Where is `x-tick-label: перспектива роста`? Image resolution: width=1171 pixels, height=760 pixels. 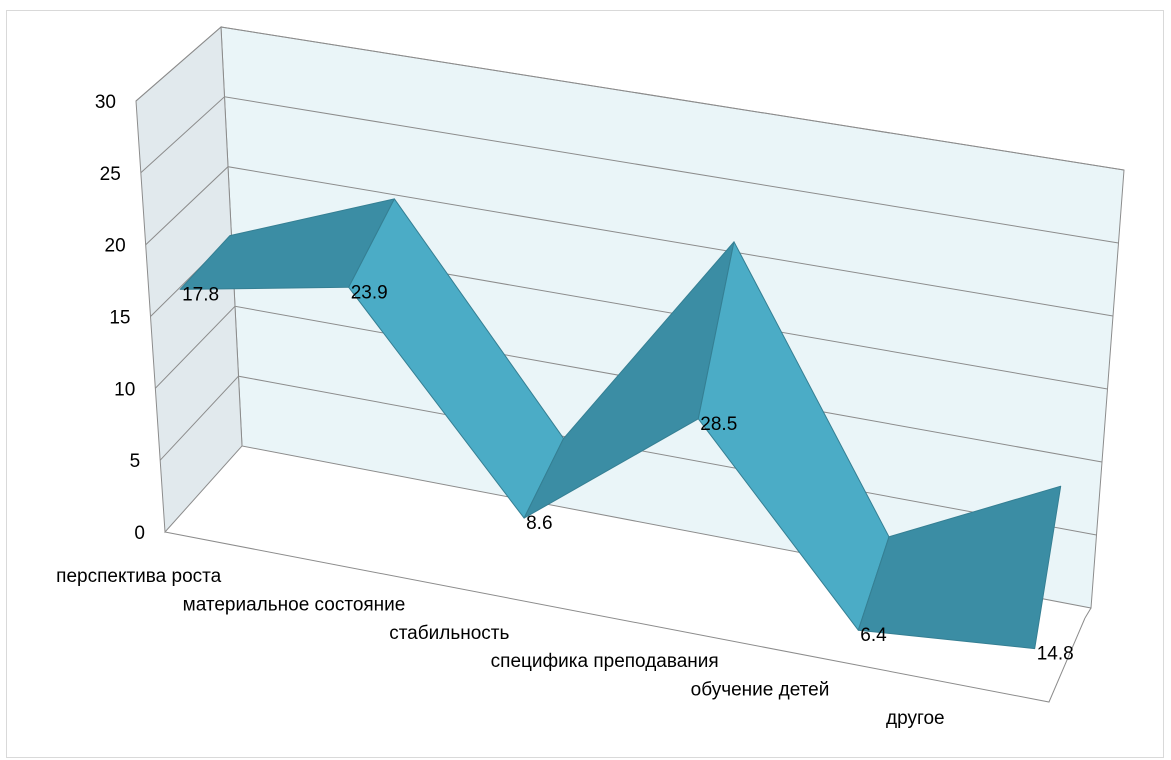 x-tick-label: перспектива роста is located at coordinates (138, 576).